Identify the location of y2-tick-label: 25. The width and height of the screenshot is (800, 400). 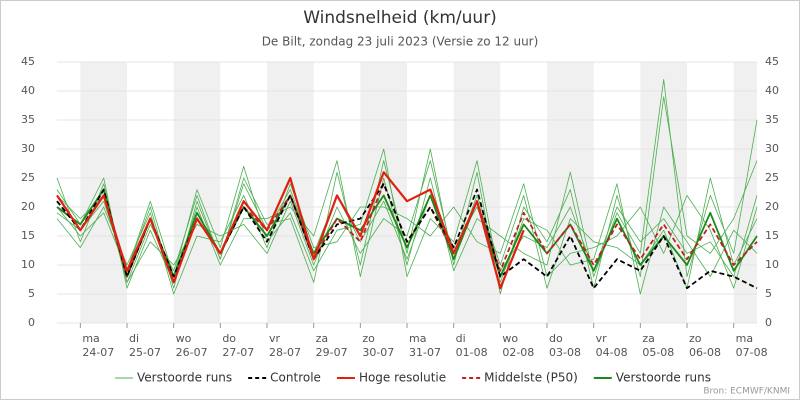
(772, 177).